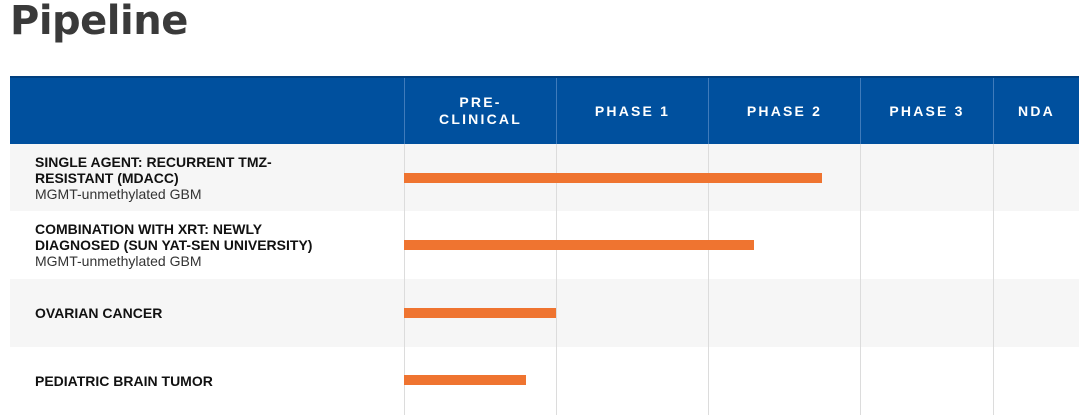 The width and height of the screenshot is (1080, 415). I want to click on row-title: OVARIAN CANCER, so click(99, 313).